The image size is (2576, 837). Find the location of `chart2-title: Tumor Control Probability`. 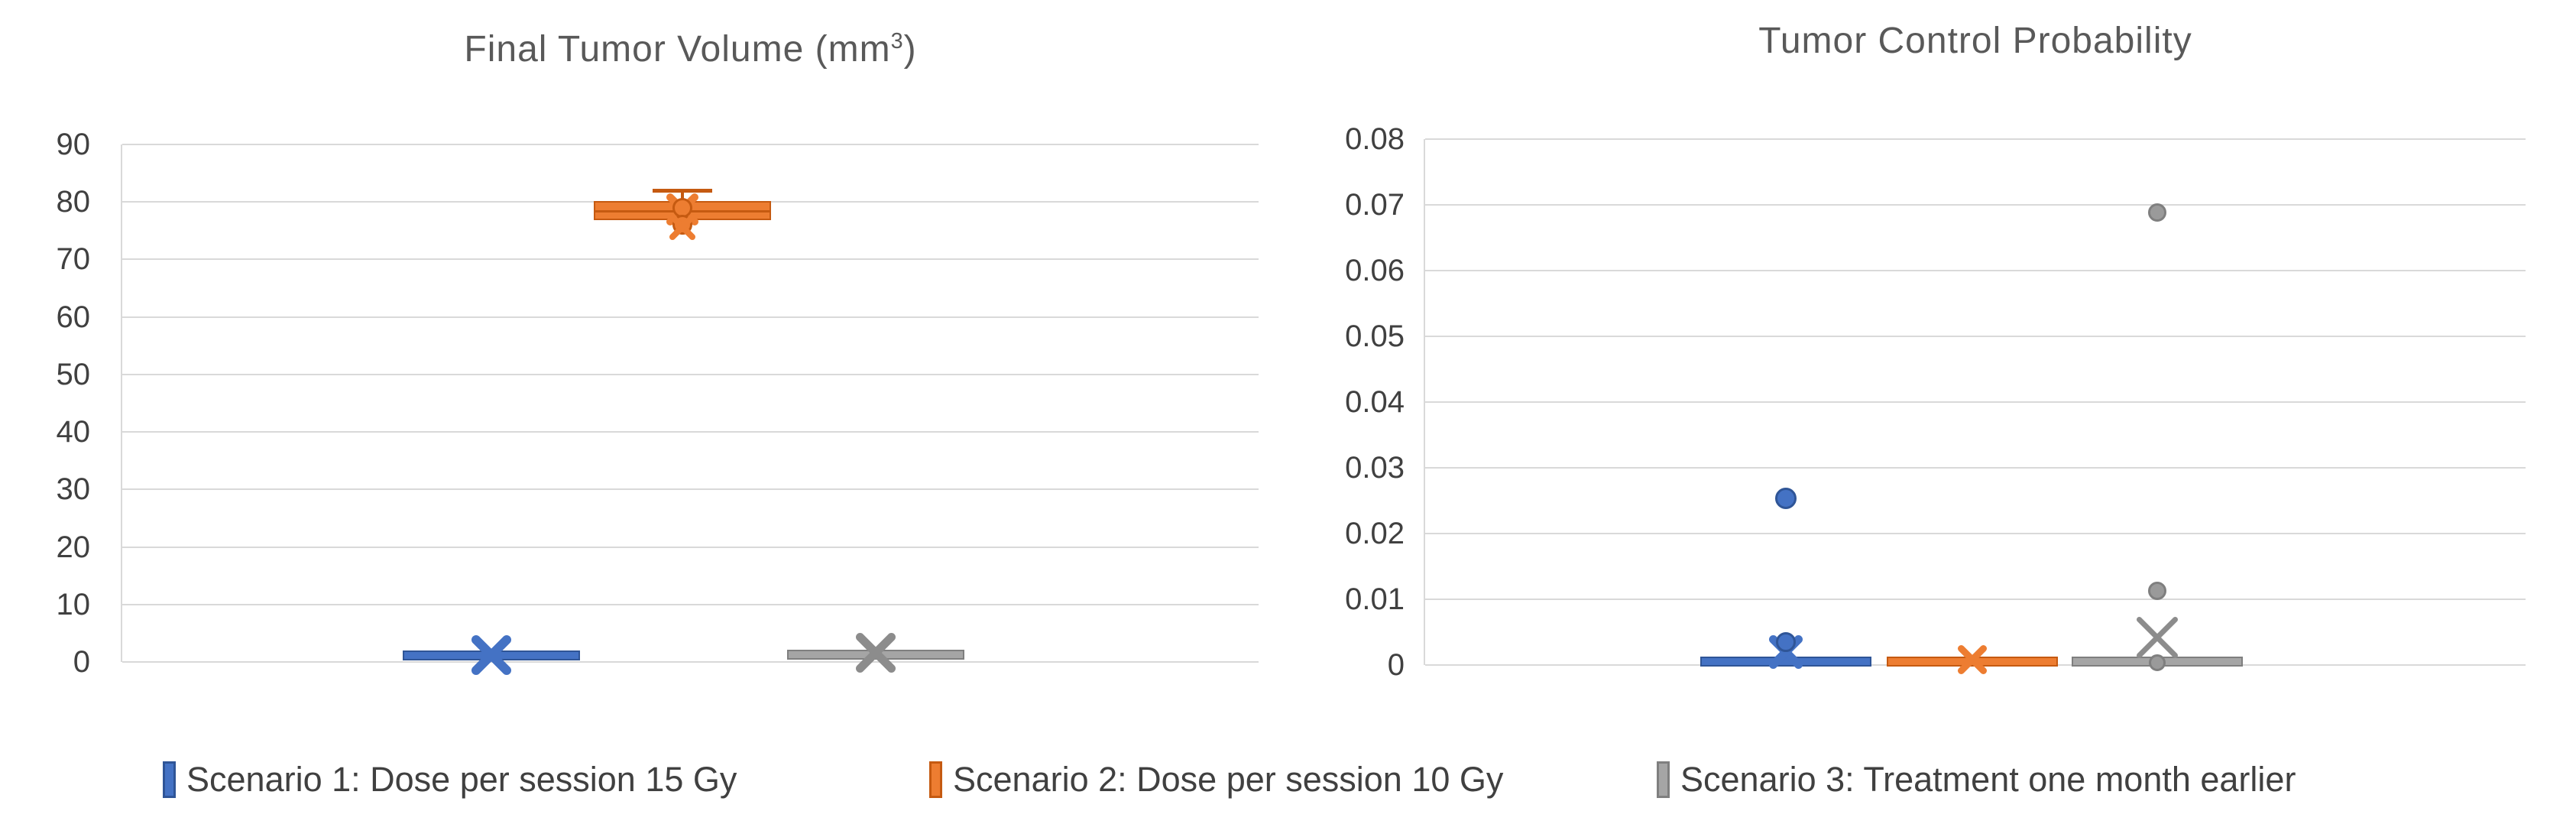

chart2-title: Tumor Control Probability is located at coordinates (1975, 41).